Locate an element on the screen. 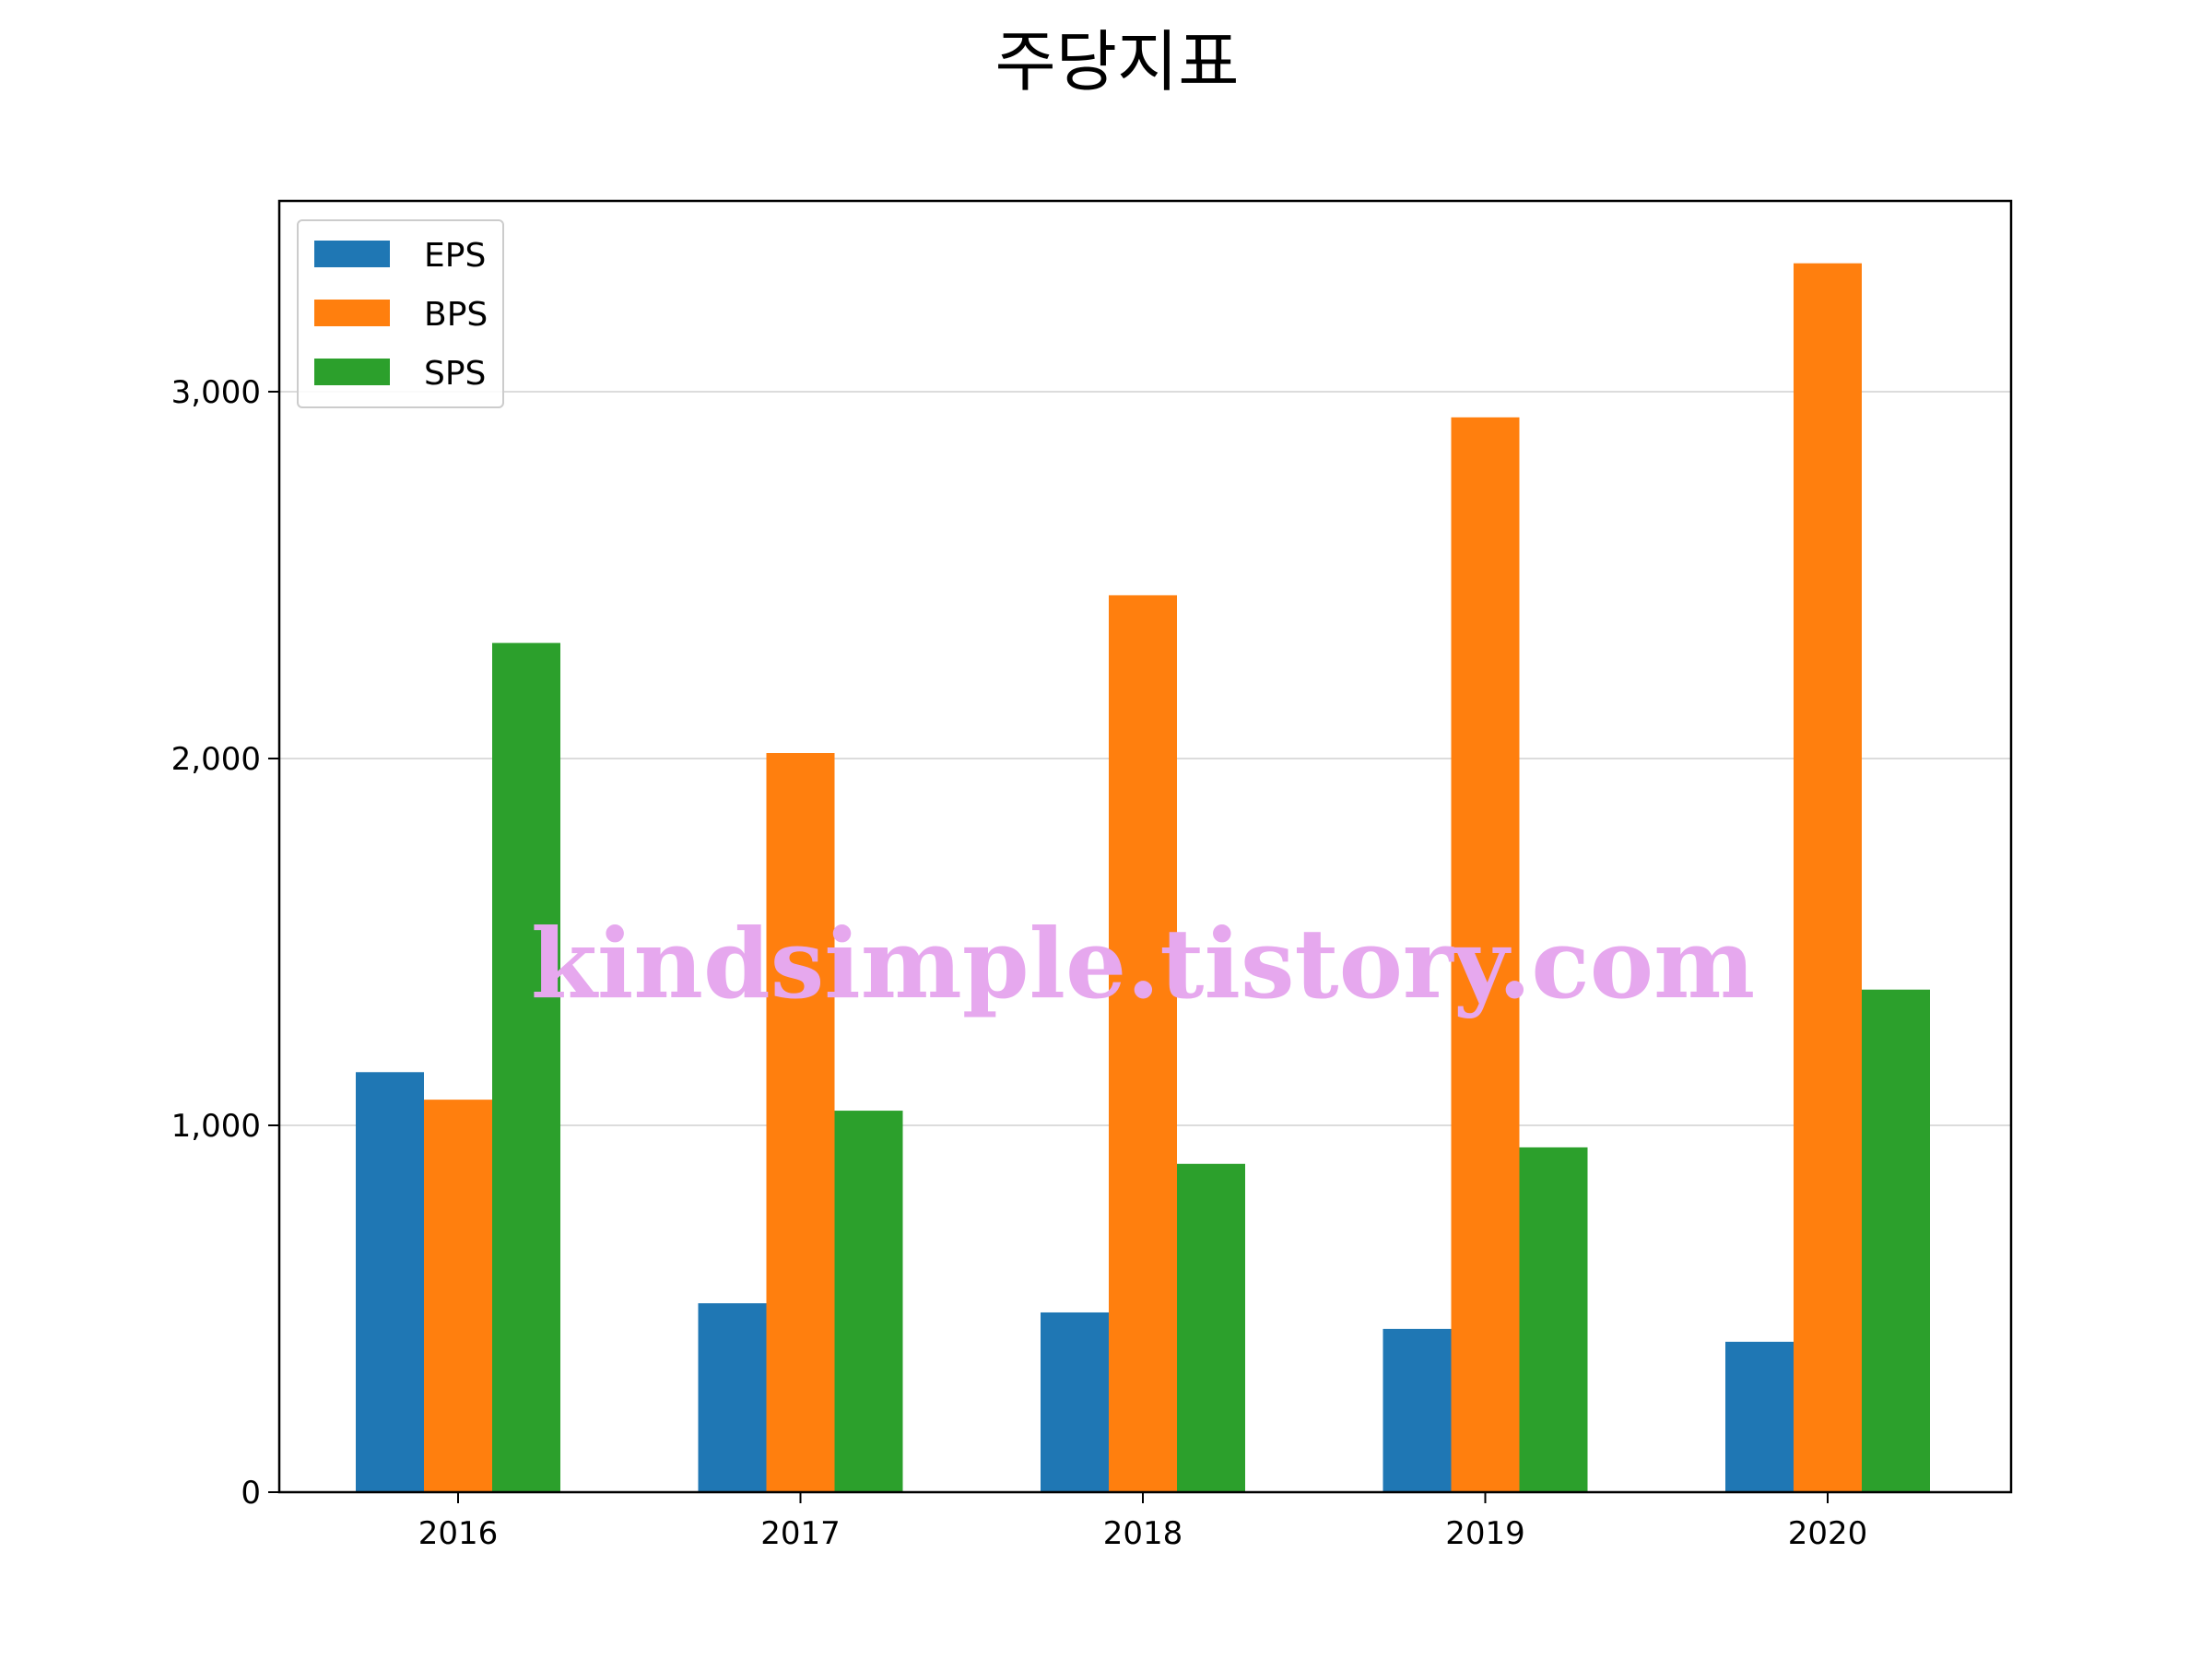 This screenshot has height=1659, width=2212. bar-bps-2019 is located at coordinates (1485, 955).